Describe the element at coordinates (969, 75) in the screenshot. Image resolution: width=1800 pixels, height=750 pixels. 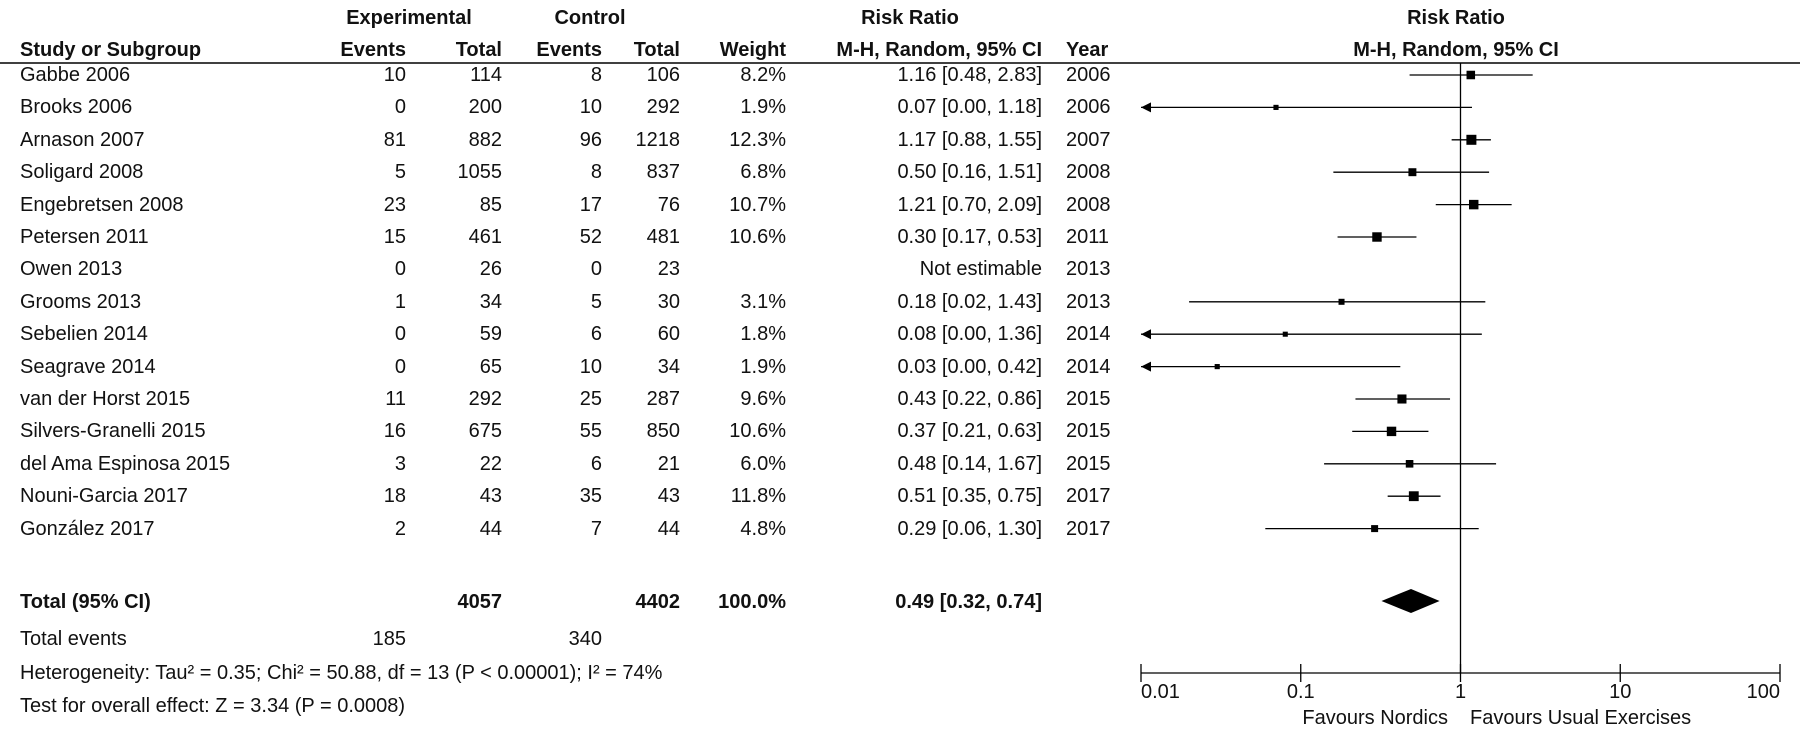
I see `study-risk-ratio: 1.16 [0.48, 2.83]` at that location.